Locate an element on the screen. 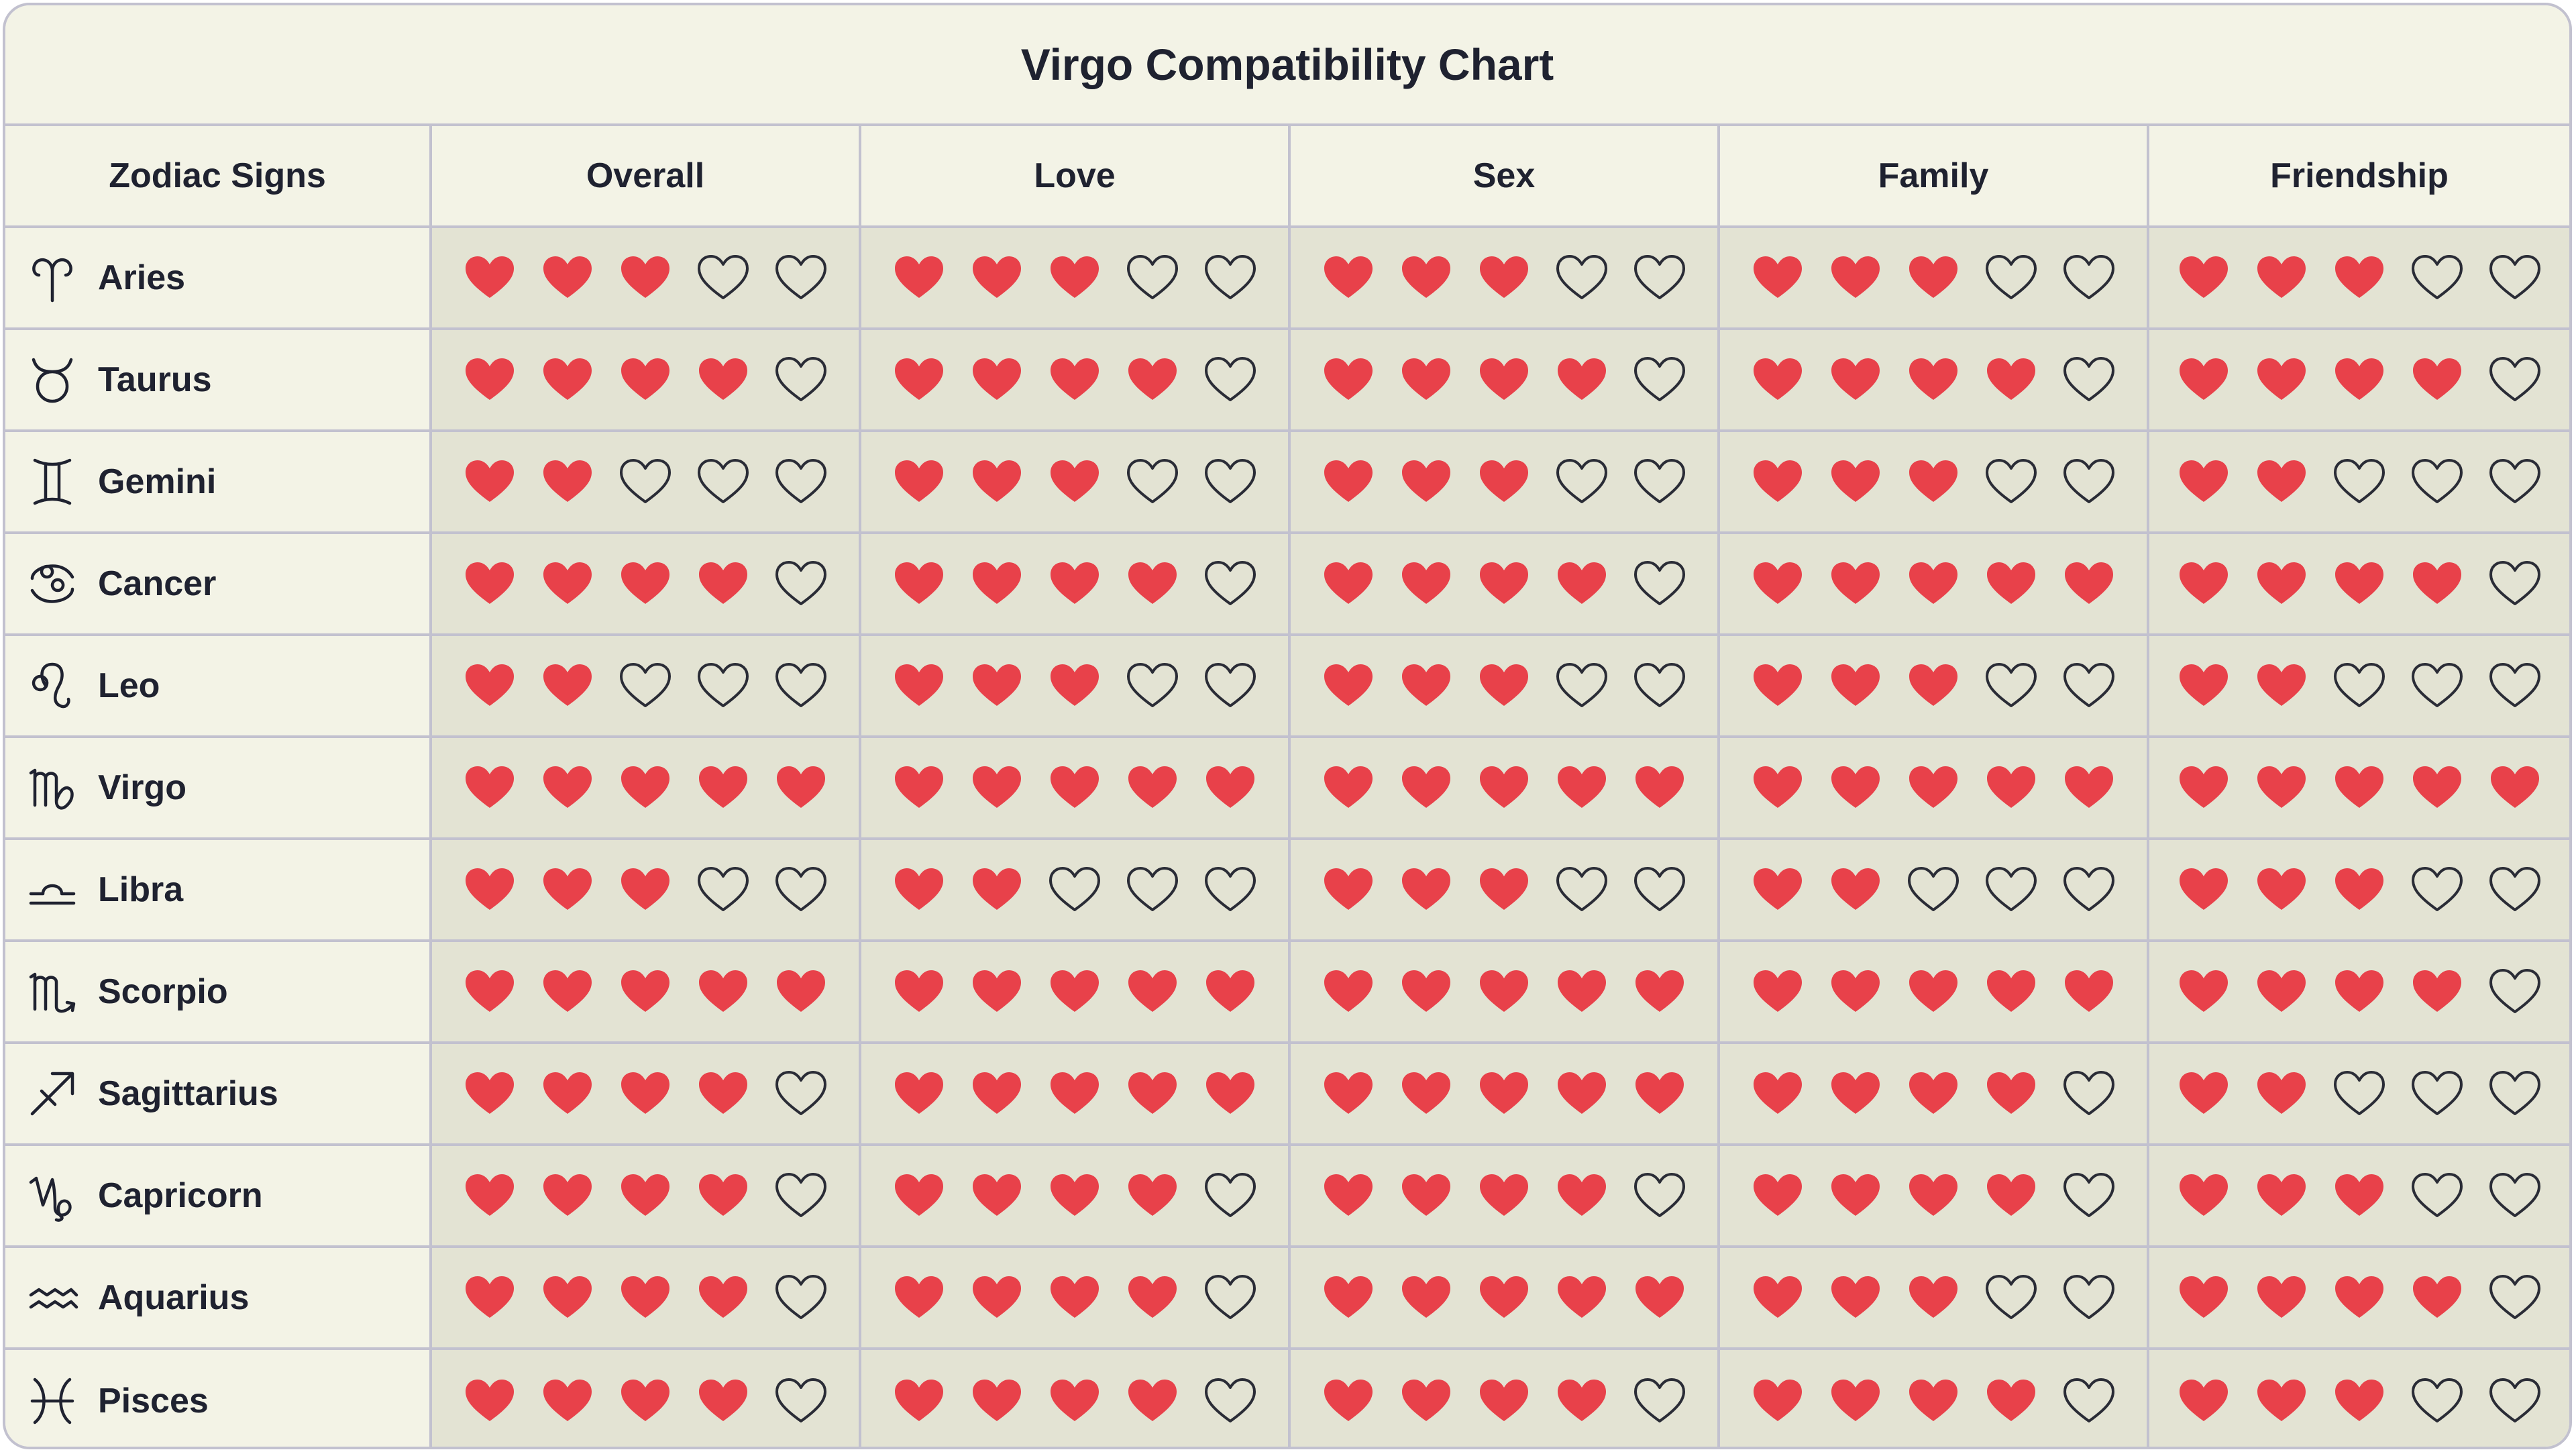 The image size is (2576, 1452). rating-pisces-friendship is located at coordinates (2359, 1398).